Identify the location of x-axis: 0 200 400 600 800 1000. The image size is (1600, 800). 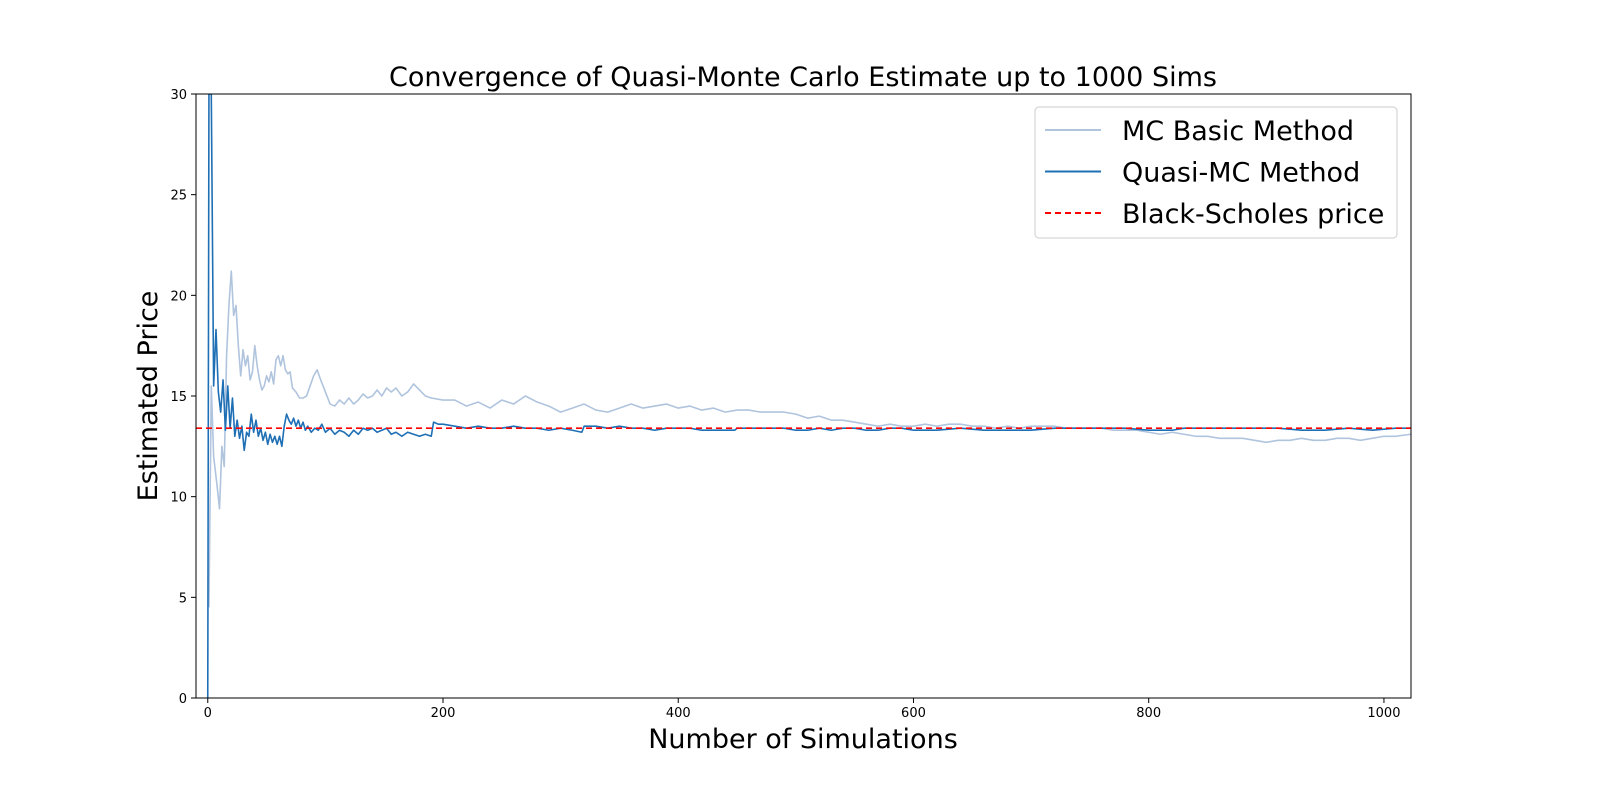
(802, 709).